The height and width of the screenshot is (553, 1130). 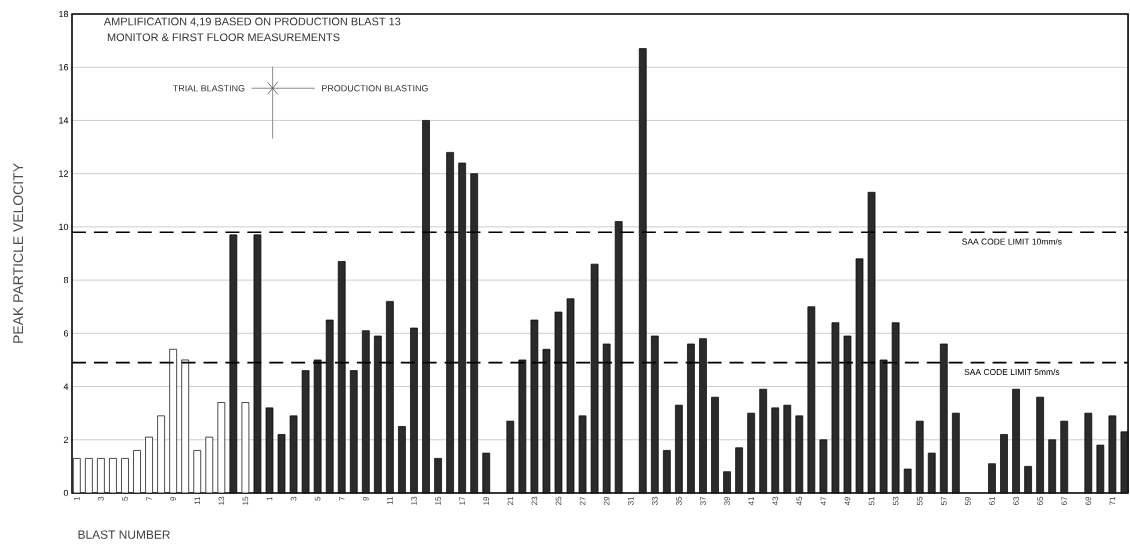 What do you see at coordinates (1012, 371) in the screenshot?
I see `ref-line-label: SAA CODE LIMIT 5mm/s` at bounding box center [1012, 371].